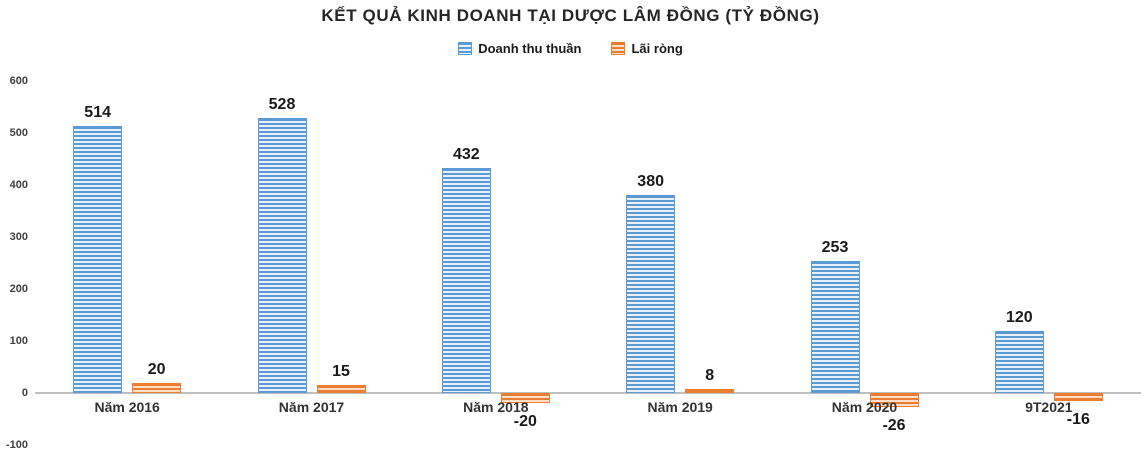  I want to click on y-tick-label: 500, so click(18, 133).